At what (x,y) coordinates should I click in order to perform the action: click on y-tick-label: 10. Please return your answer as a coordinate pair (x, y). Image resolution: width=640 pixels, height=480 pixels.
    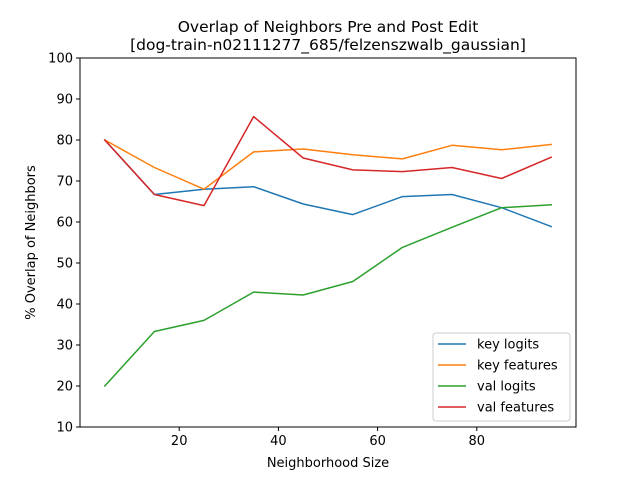
    Looking at the image, I should click on (64, 428).